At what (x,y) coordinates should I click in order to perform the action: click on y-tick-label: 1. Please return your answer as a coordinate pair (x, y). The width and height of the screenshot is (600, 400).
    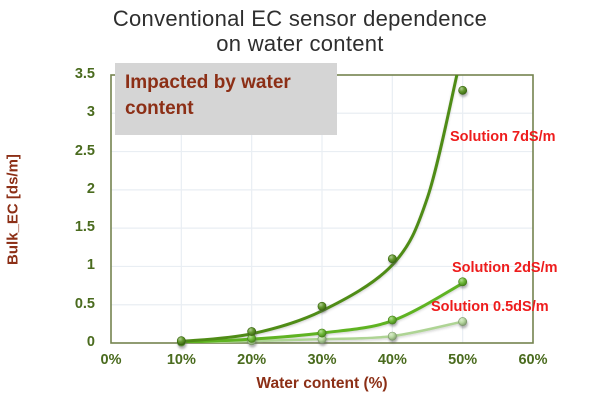
    Looking at the image, I should click on (90, 265).